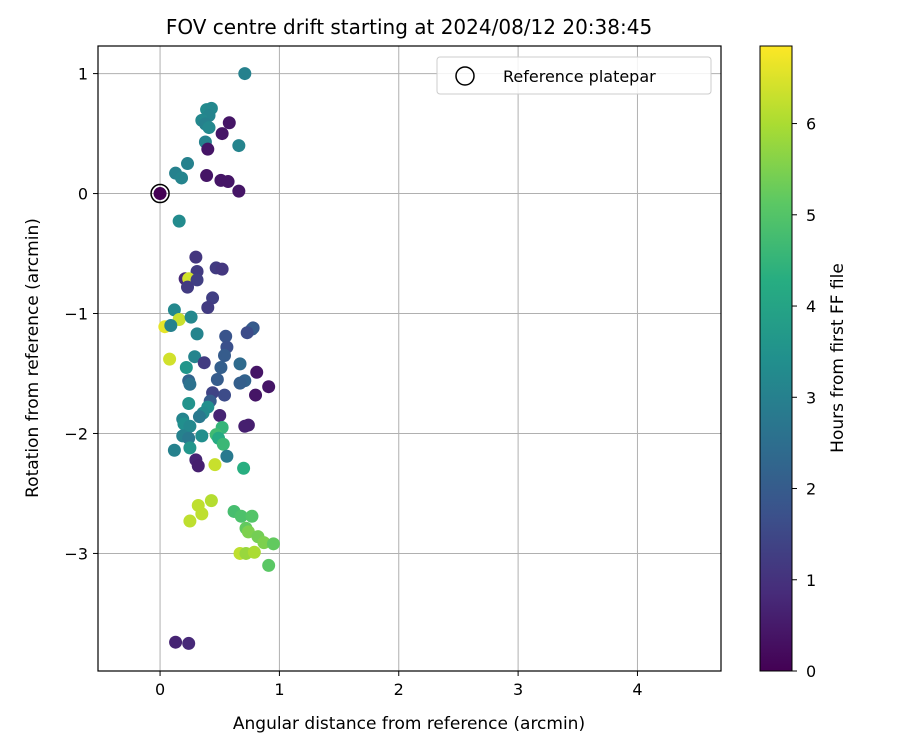  Describe the element at coordinates (579, 76) in the screenshot. I see `legend-label-reference: Reference platepar` at that location.